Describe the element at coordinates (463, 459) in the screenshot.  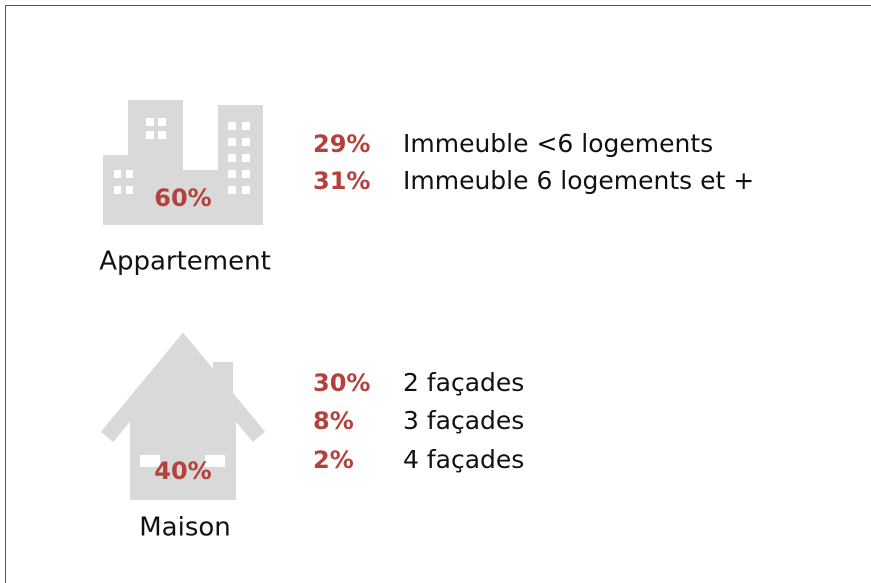
I see `item-label: 4 façades` at that location.